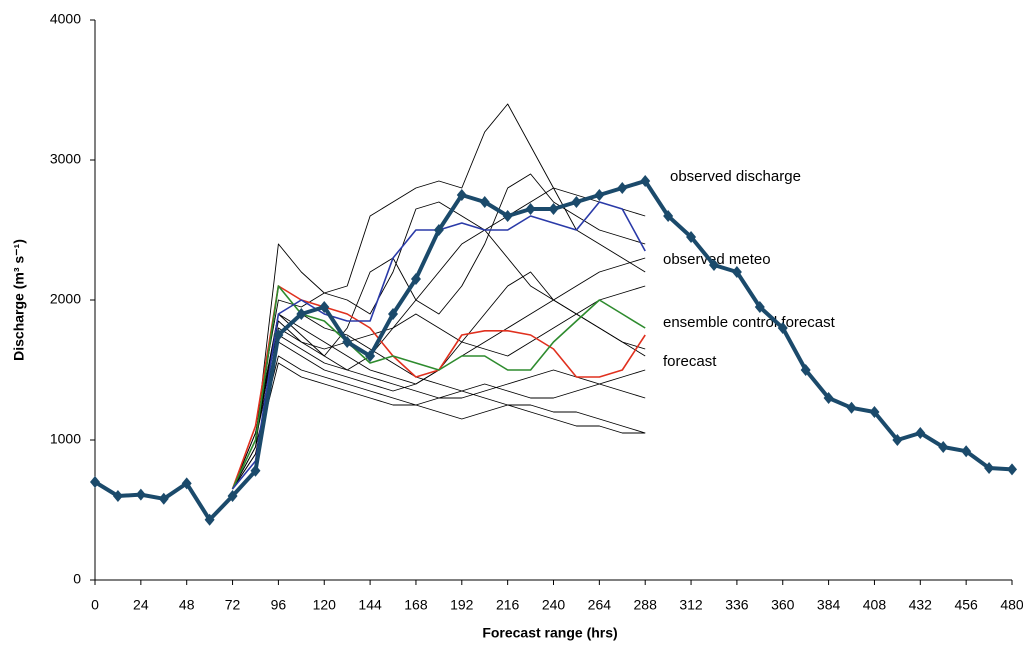 Image resolution: width=1023 pixels, height=645 pixels. What do you see at coordinates (749, 322) in the screenshot?
I see `series-label: ensemble control forecast` at bounding box center [749, 322].